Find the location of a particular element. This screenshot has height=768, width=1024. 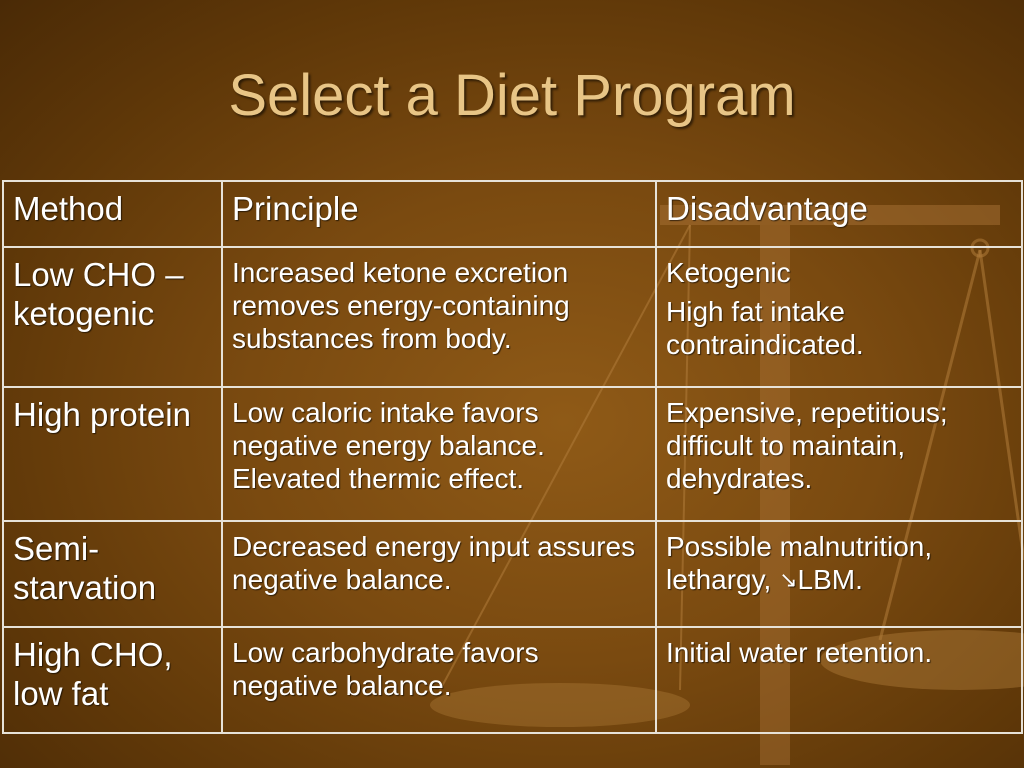

method-cell: High CHO, low fat is located at coordinates (112, 680).